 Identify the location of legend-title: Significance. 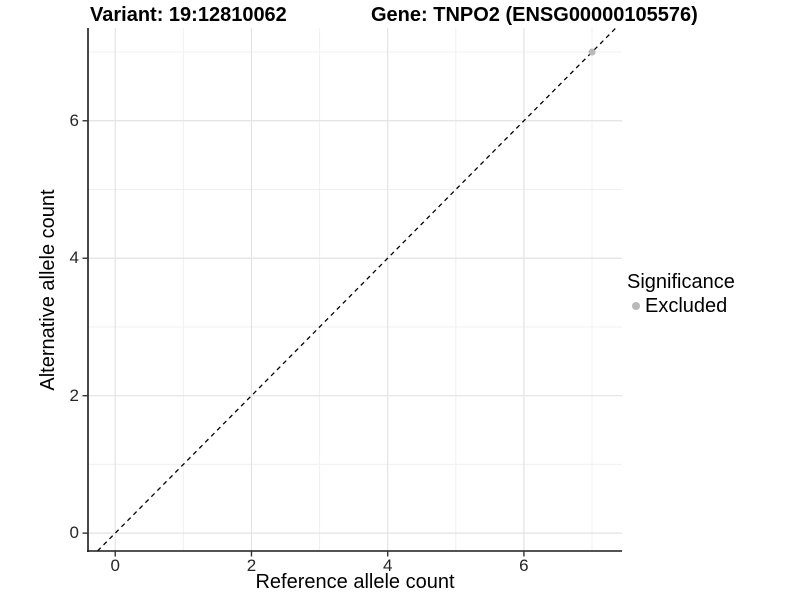
(681, 282).